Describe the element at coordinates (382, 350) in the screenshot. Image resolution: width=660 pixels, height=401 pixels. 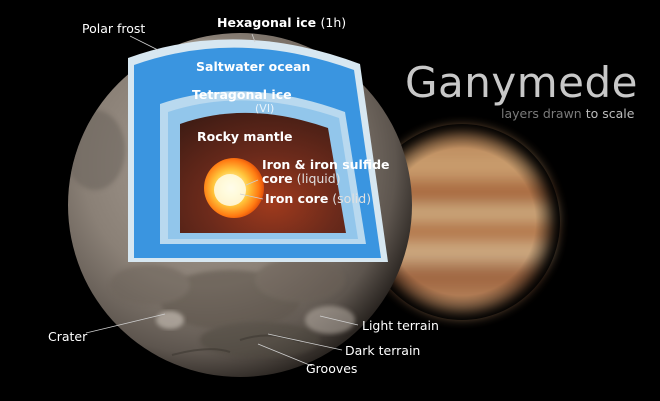
I see `label-dark-terrain: Dark terrain` at that location.